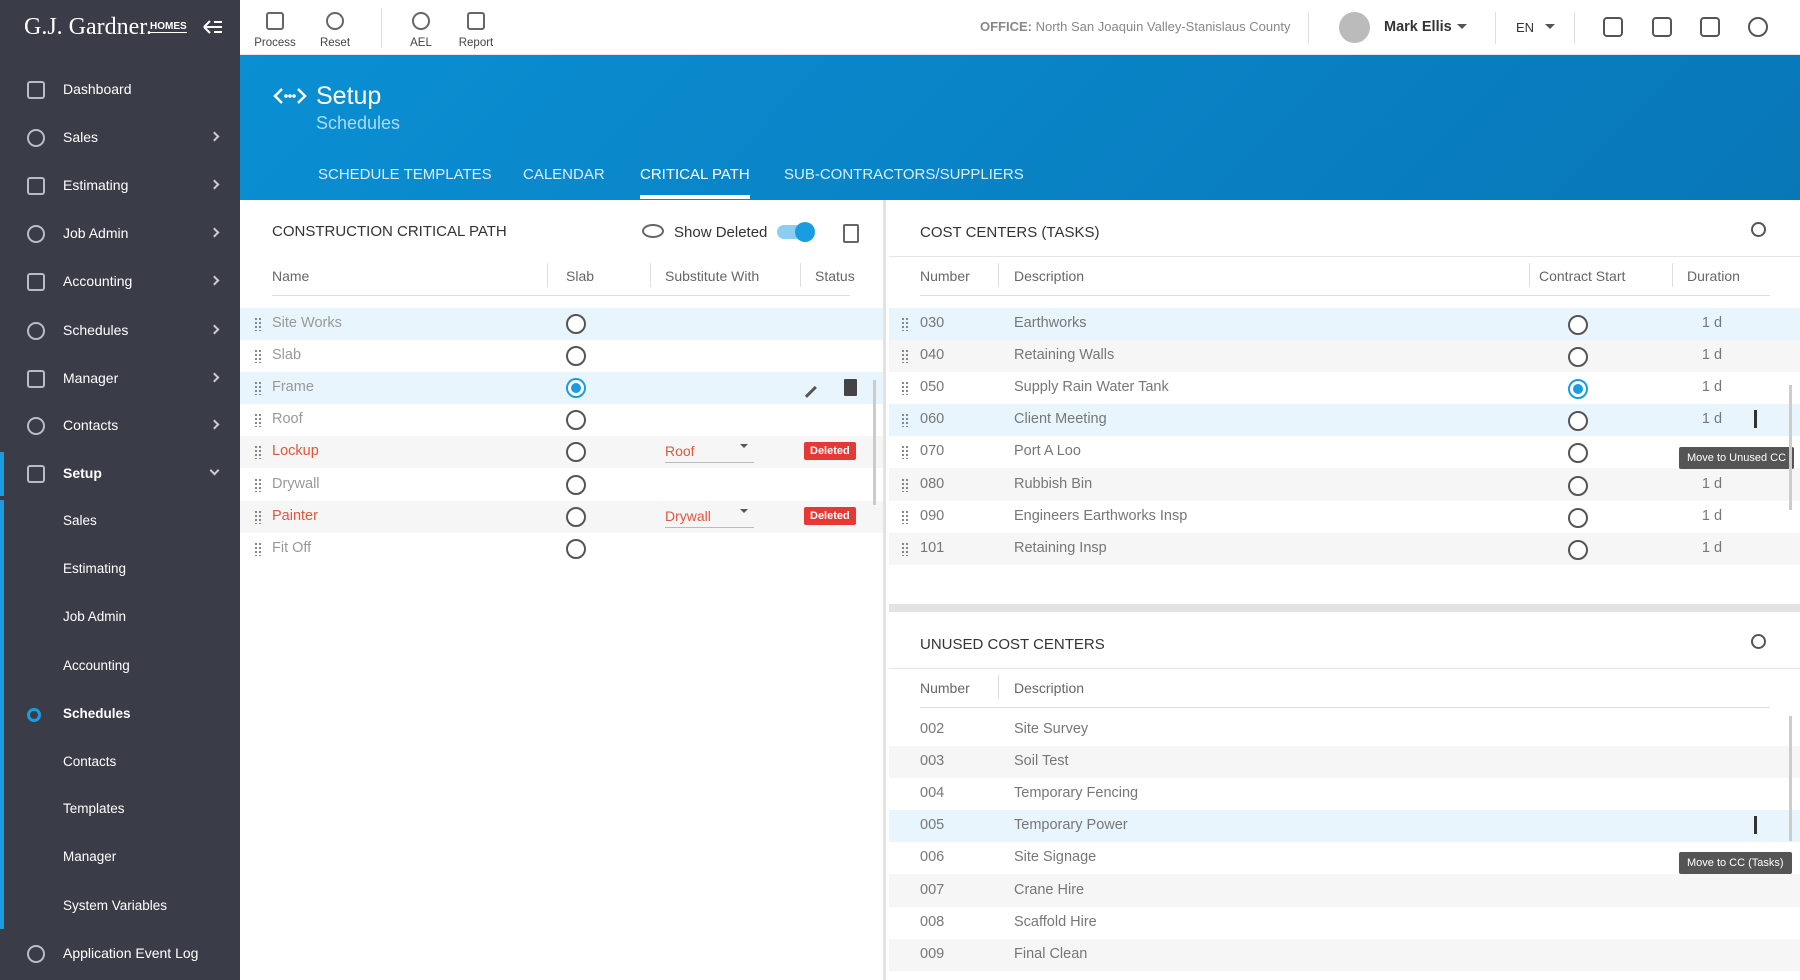 The width and height of the screenshot is (1800, 980). What do you see at coordinates (709, 518) in the screenshot?
I see `substitute-select: Drywall` at bounding box center [709, 518].